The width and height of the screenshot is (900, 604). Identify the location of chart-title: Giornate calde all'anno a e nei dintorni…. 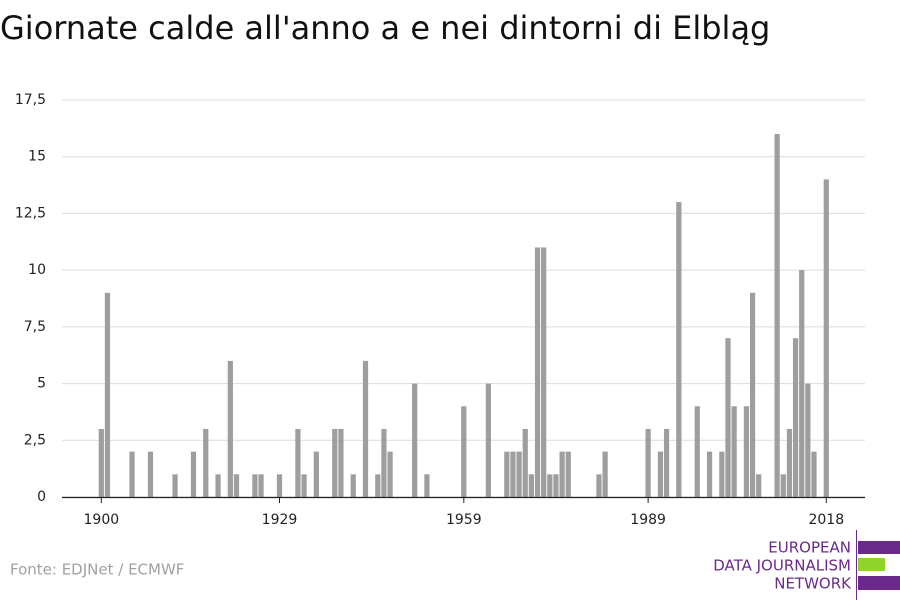
(385, 28).